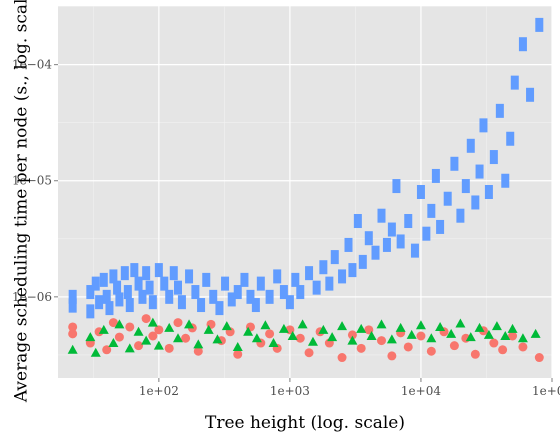  Describe the element at coordinates (32, 181) in the screenshot. I see `y-tick-label: 1e−05` at that location.